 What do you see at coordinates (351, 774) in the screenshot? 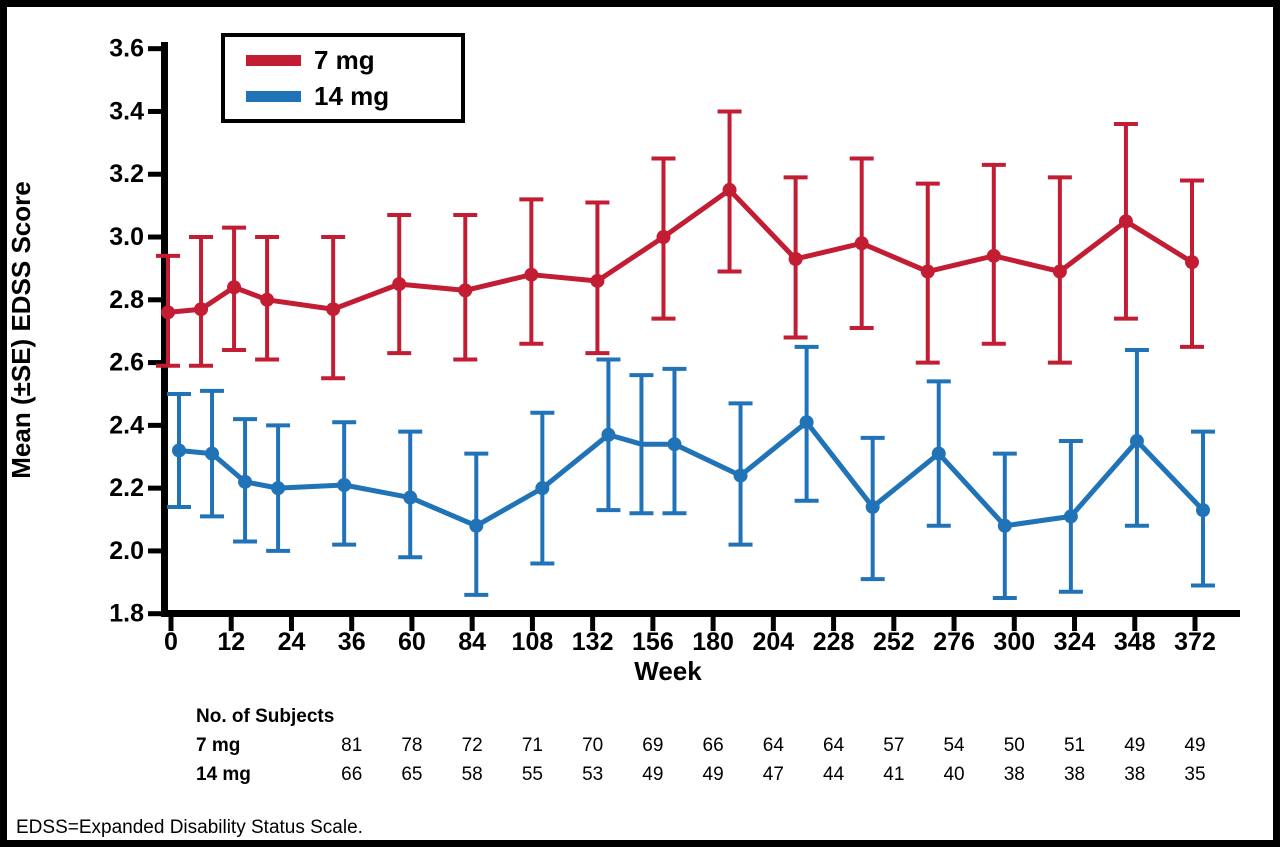
I see `subjects-count: 66` at bounding box center [351, 774].